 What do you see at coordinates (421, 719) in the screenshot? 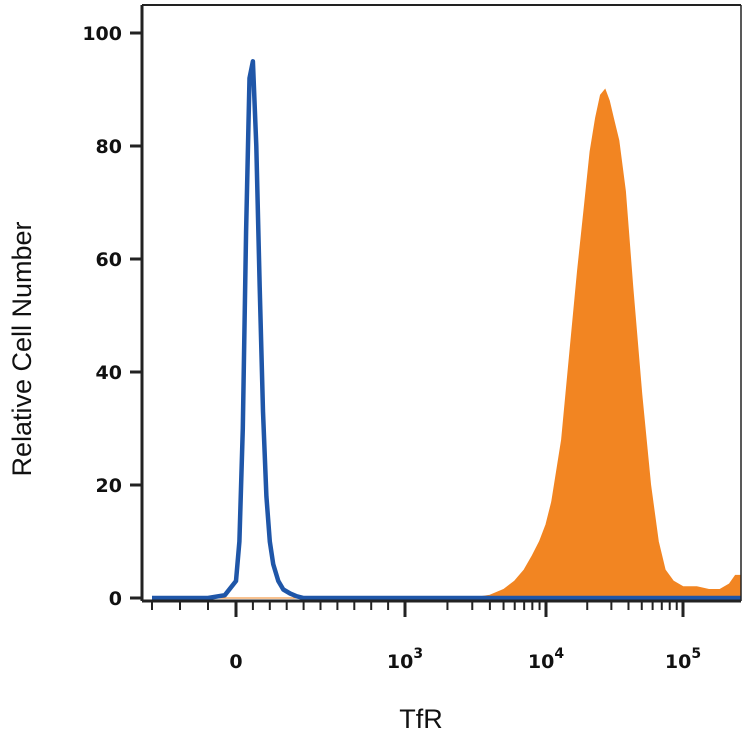
I see `x-axis-title: TfR` at bounding box center [421, 719].